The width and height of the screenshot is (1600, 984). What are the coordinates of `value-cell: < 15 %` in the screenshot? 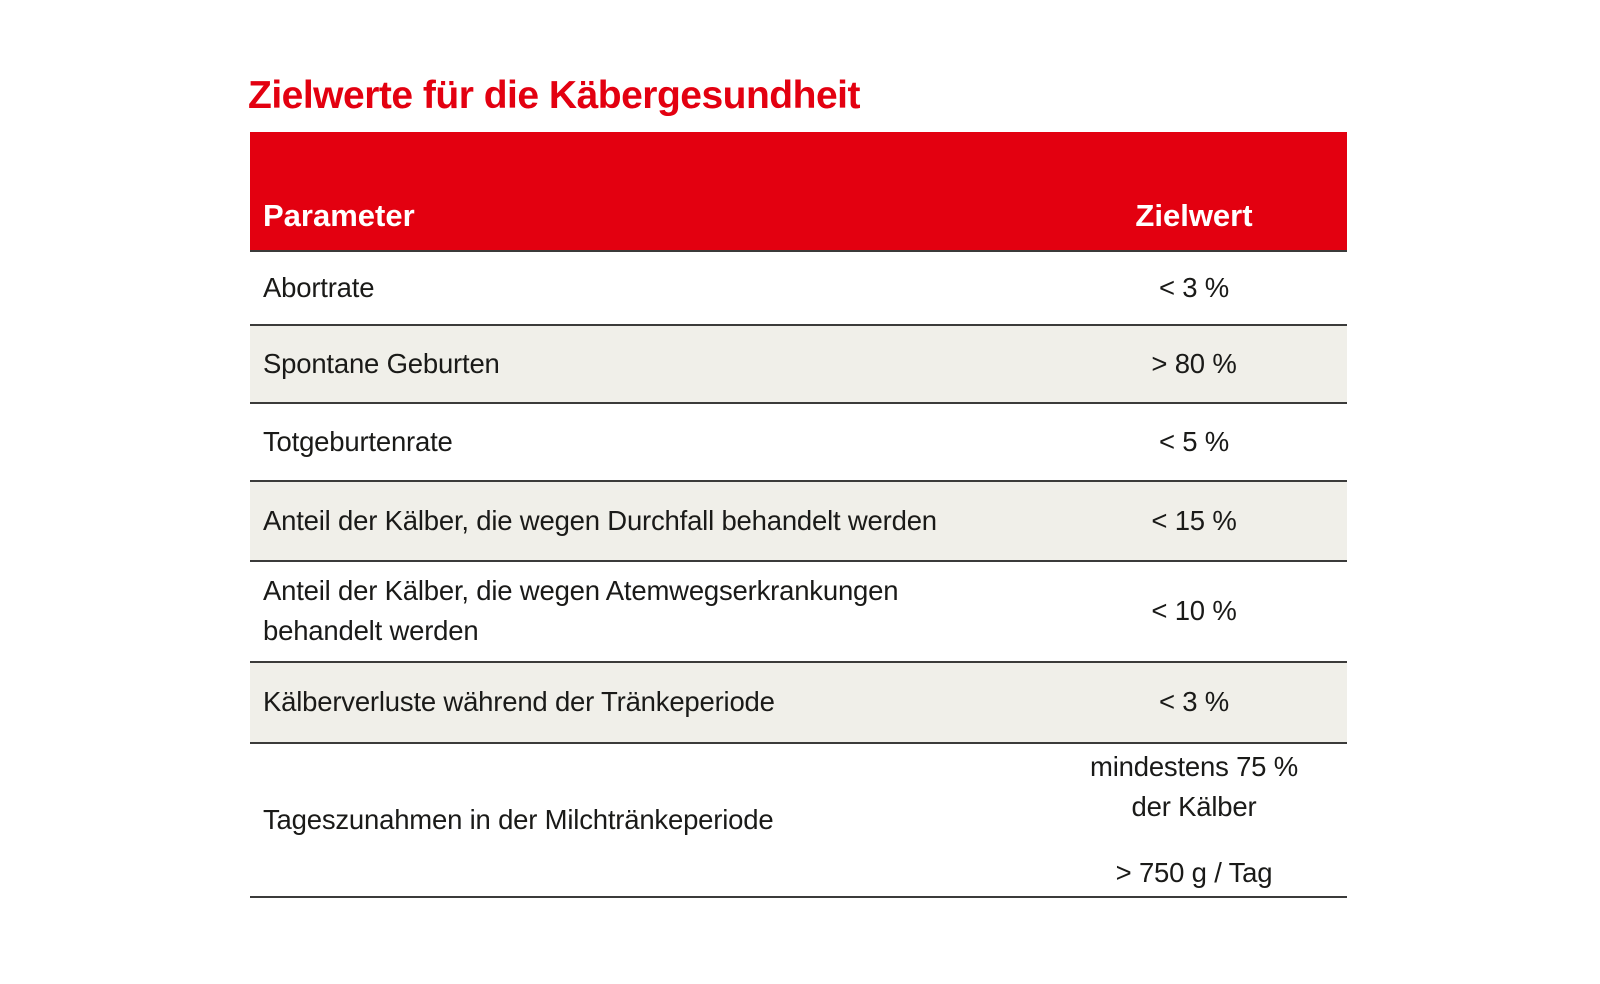 It's located at (1194, 520).